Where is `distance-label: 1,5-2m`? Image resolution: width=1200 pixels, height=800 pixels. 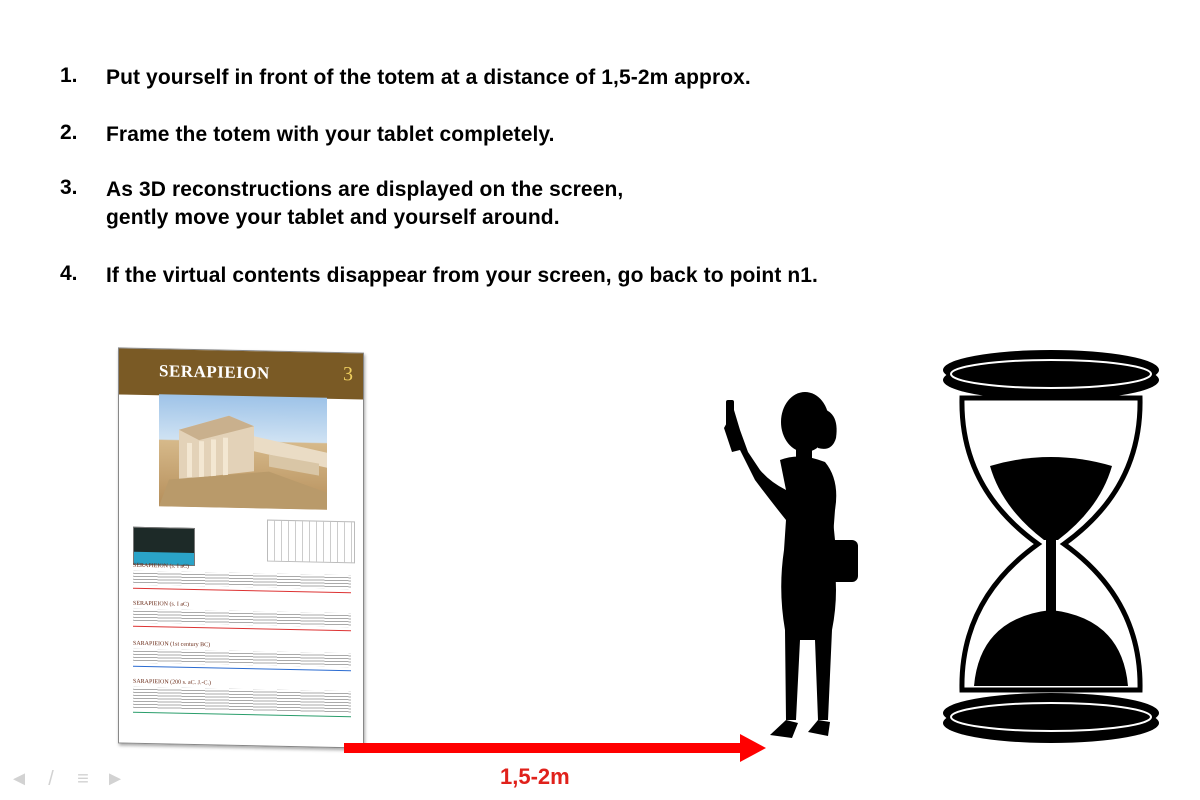
distance-label: 1,5-2m is located at coordinates (535, 776).